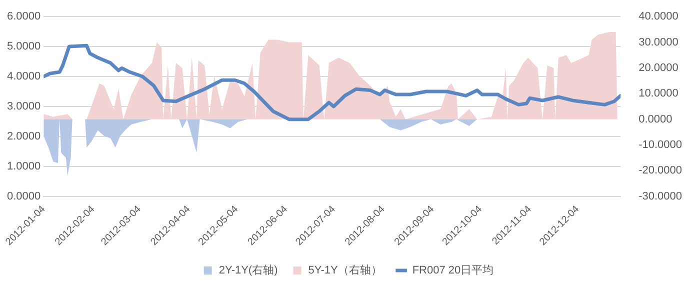 Image resolution: width=700 pixels, height=288 pixels. I want to click on y-tick-label: 2.0000, so click(23, 136).